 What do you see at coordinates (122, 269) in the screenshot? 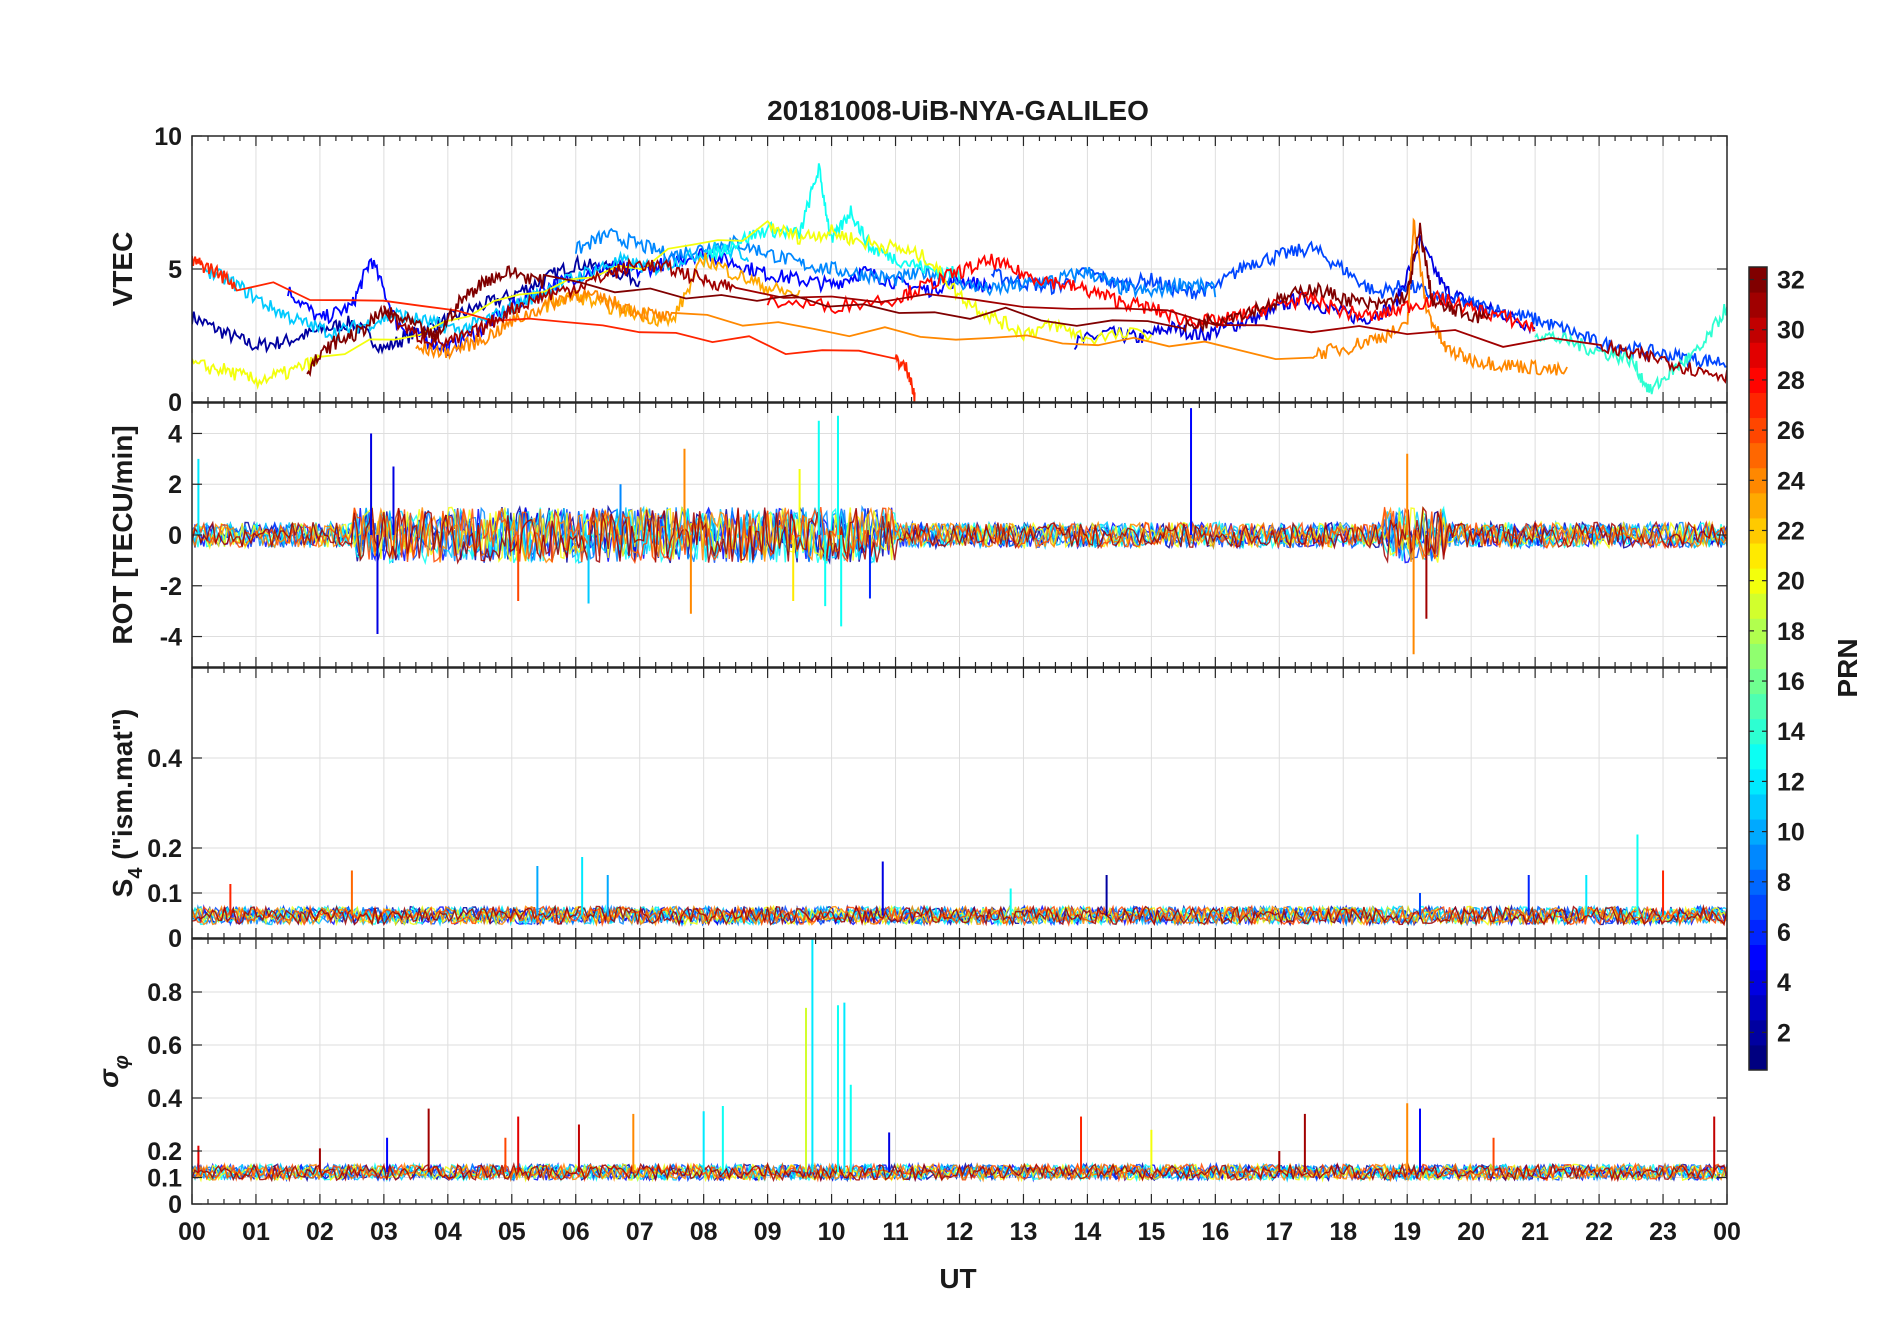
I see `y-axis-label-vtec: VTEC` at bounding box center [122, 269].